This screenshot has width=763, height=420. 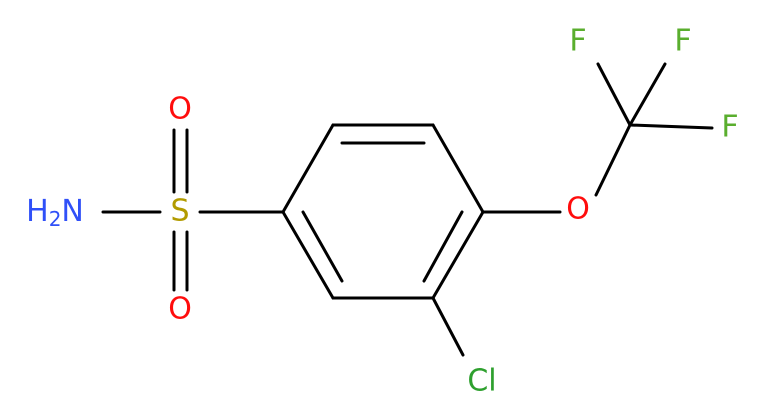 I want to click on atom-symbol: N, so click(x=72, y=211).